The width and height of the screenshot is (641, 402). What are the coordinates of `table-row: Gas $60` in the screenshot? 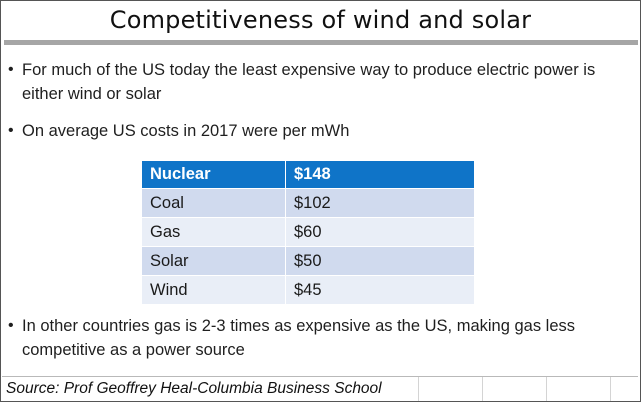 It's located at (308, 232).